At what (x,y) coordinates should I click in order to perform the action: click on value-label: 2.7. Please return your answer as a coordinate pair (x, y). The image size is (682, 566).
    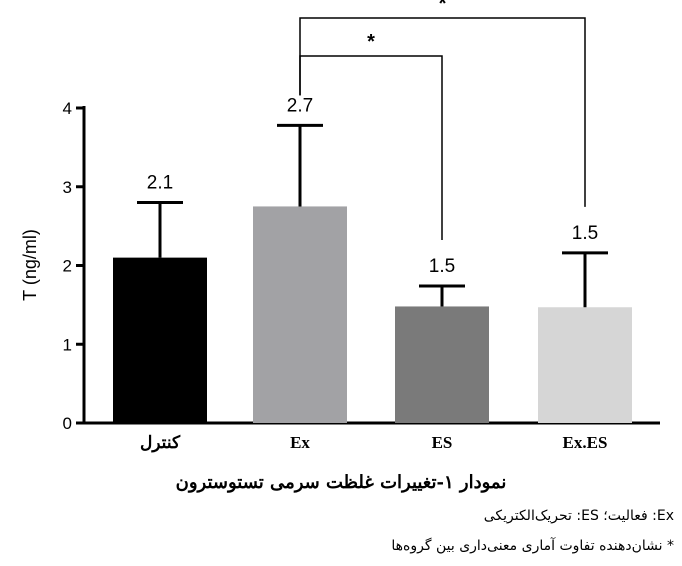
    Looking at the image, I should click on (300, 105).